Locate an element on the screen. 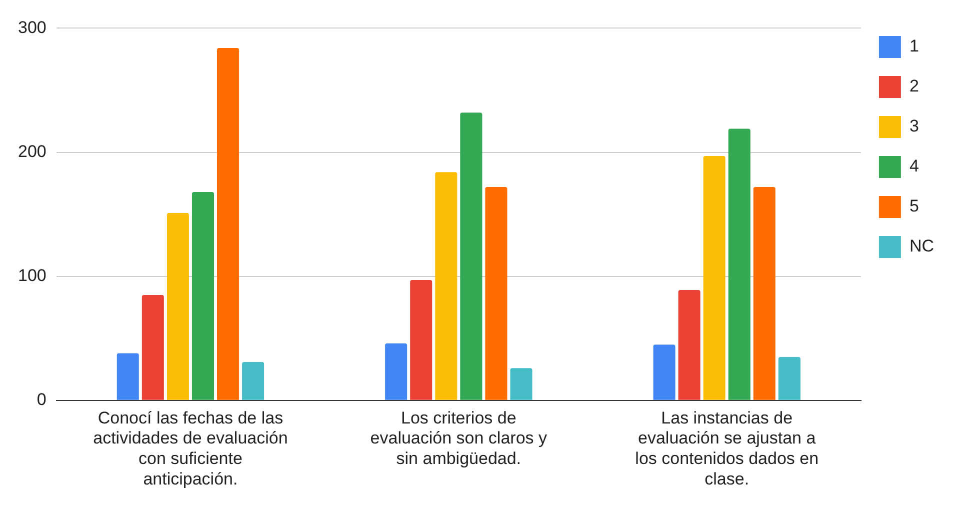  y-tick-label: 200 is located at coordinates (32, 151).